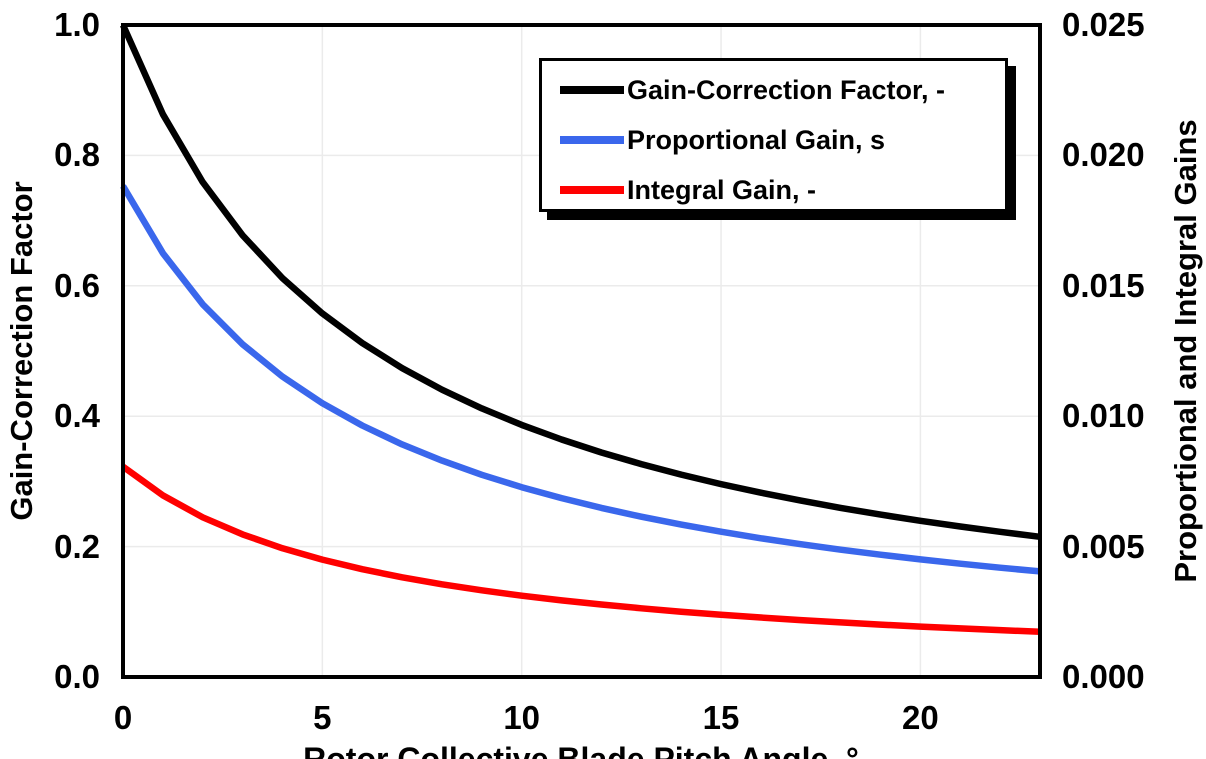  Describe the element at coordinates (1103, 546) in the screenshot. I see `y-axis-right-tick-label: 0.005` at that location.